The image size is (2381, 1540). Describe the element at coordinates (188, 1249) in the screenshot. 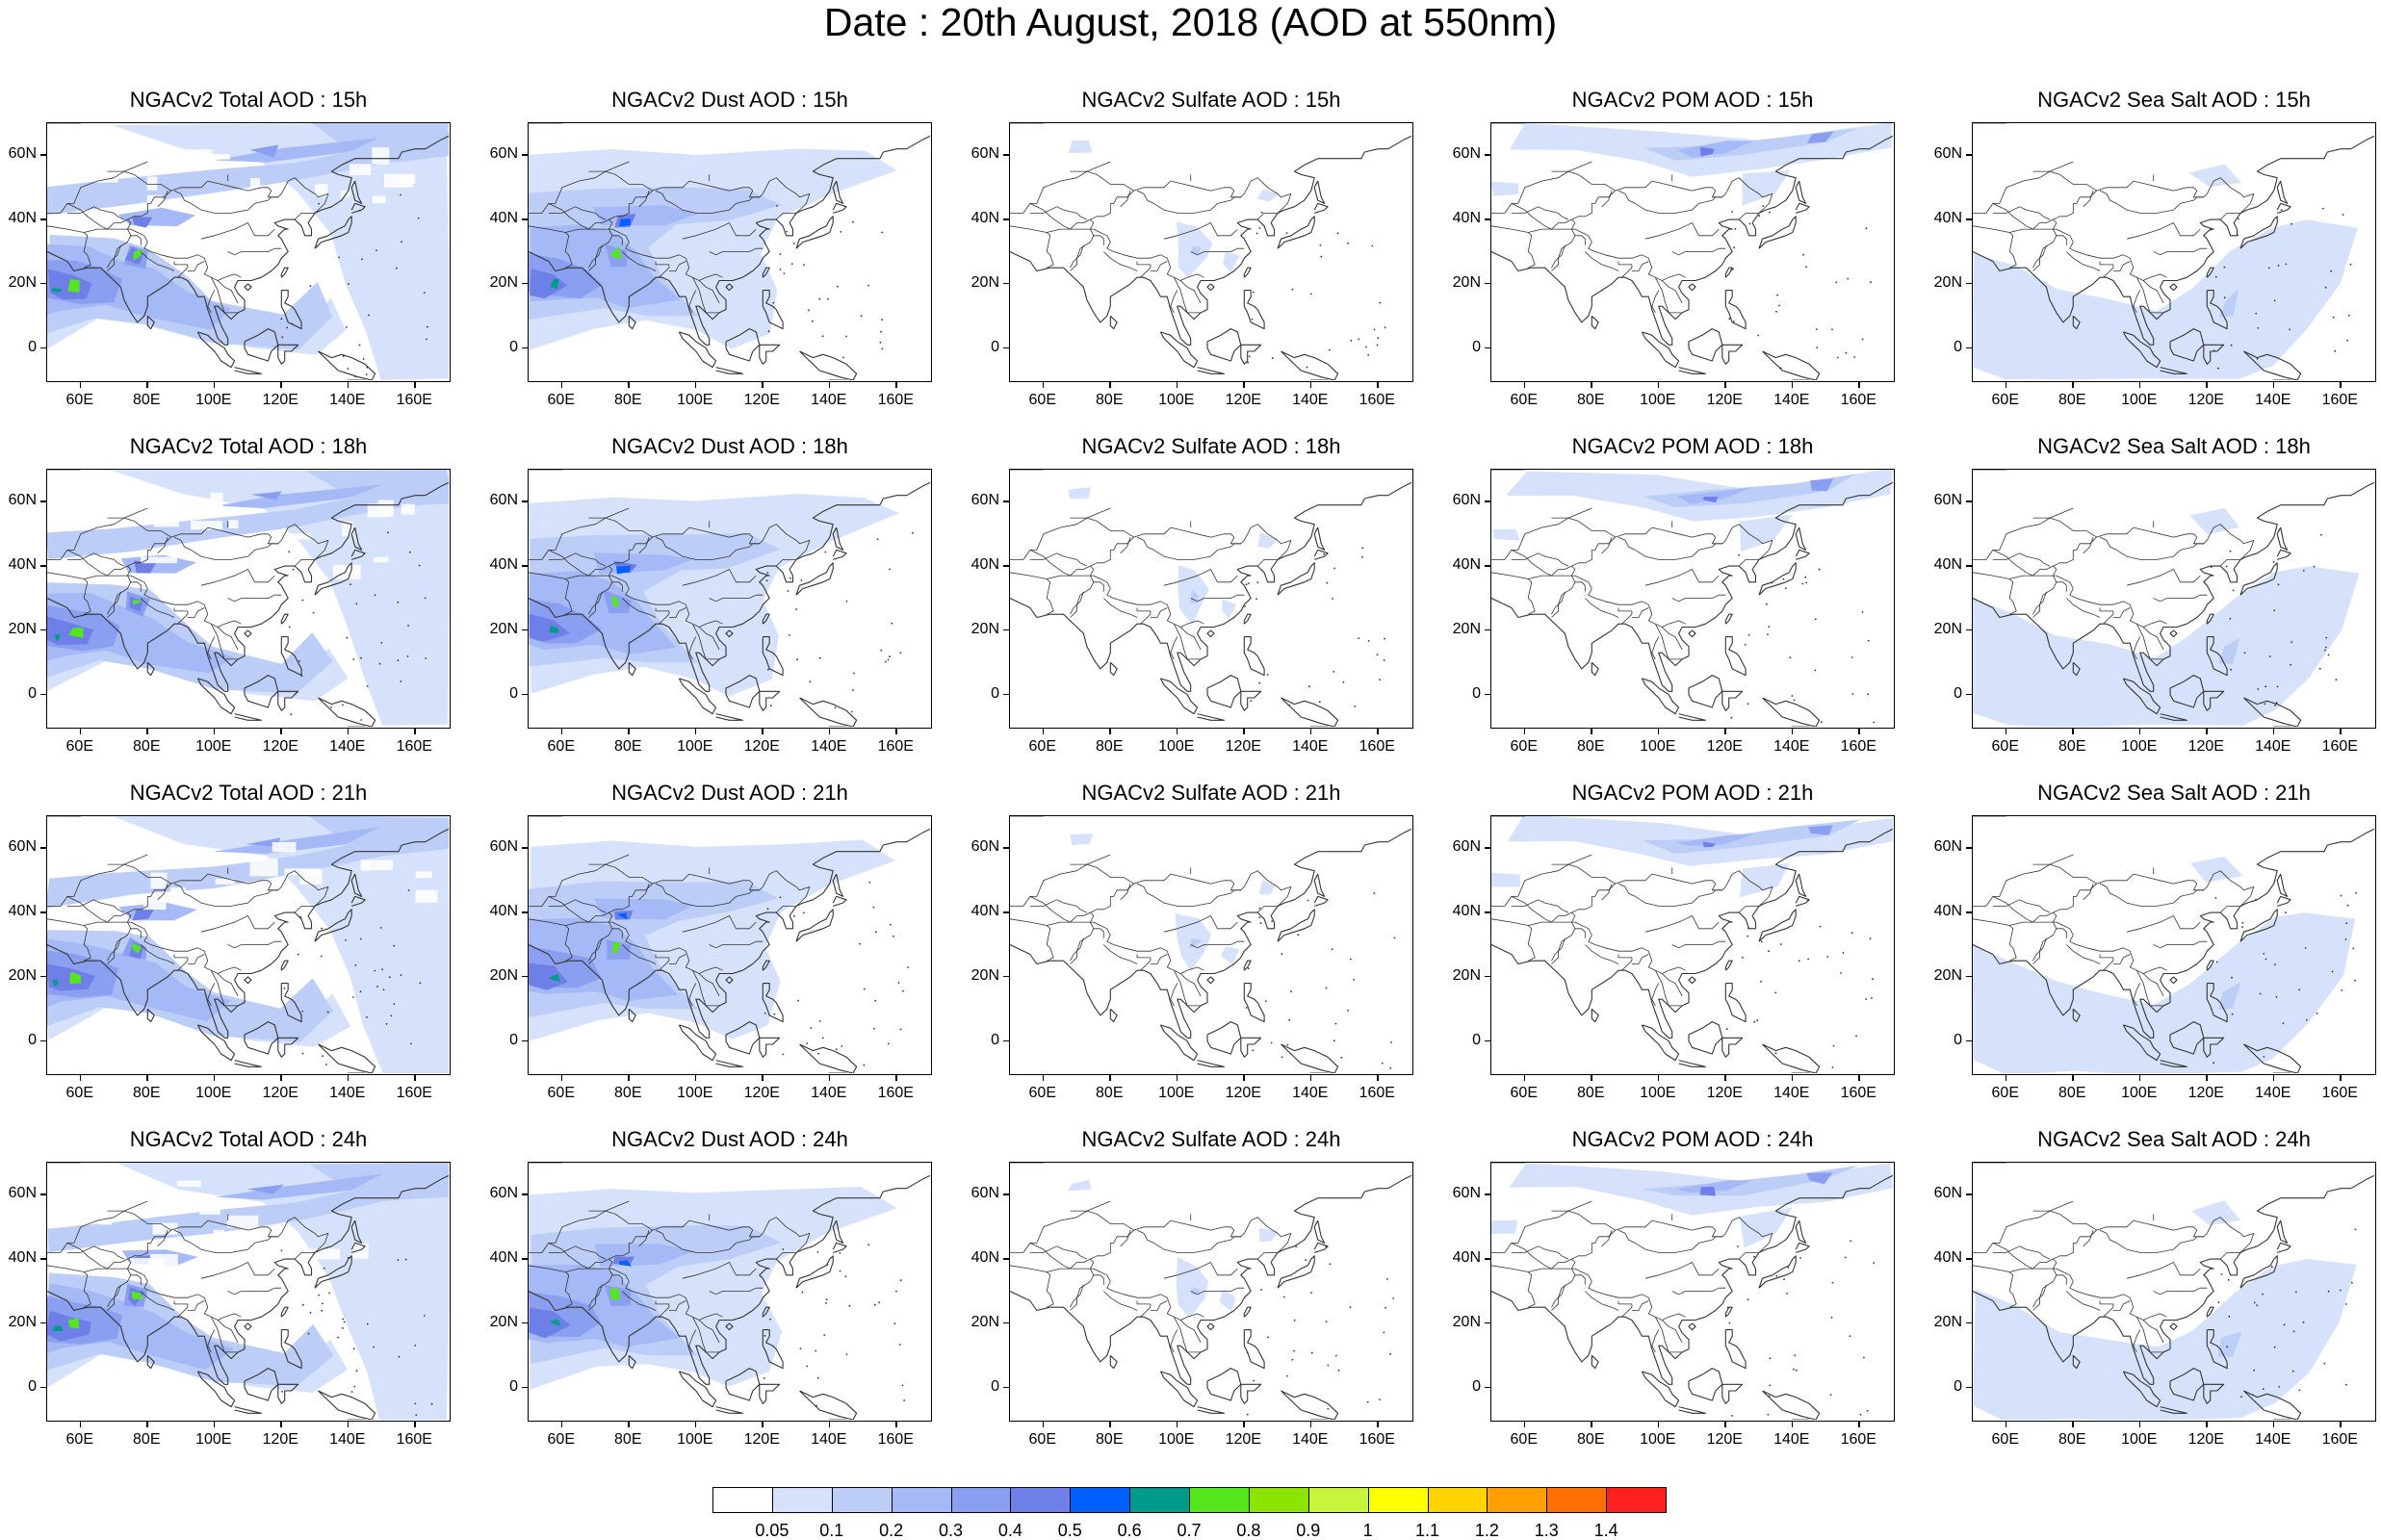

I see `clear-sky-gap` at that location.